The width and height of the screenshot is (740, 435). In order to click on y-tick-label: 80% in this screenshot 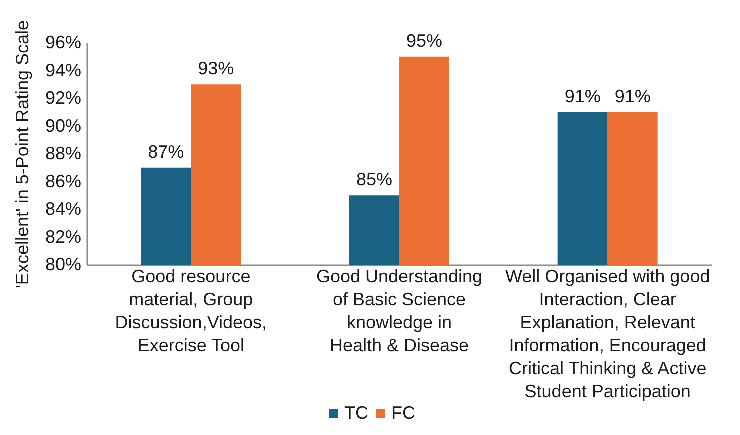, I will do `click(63, 264)`.